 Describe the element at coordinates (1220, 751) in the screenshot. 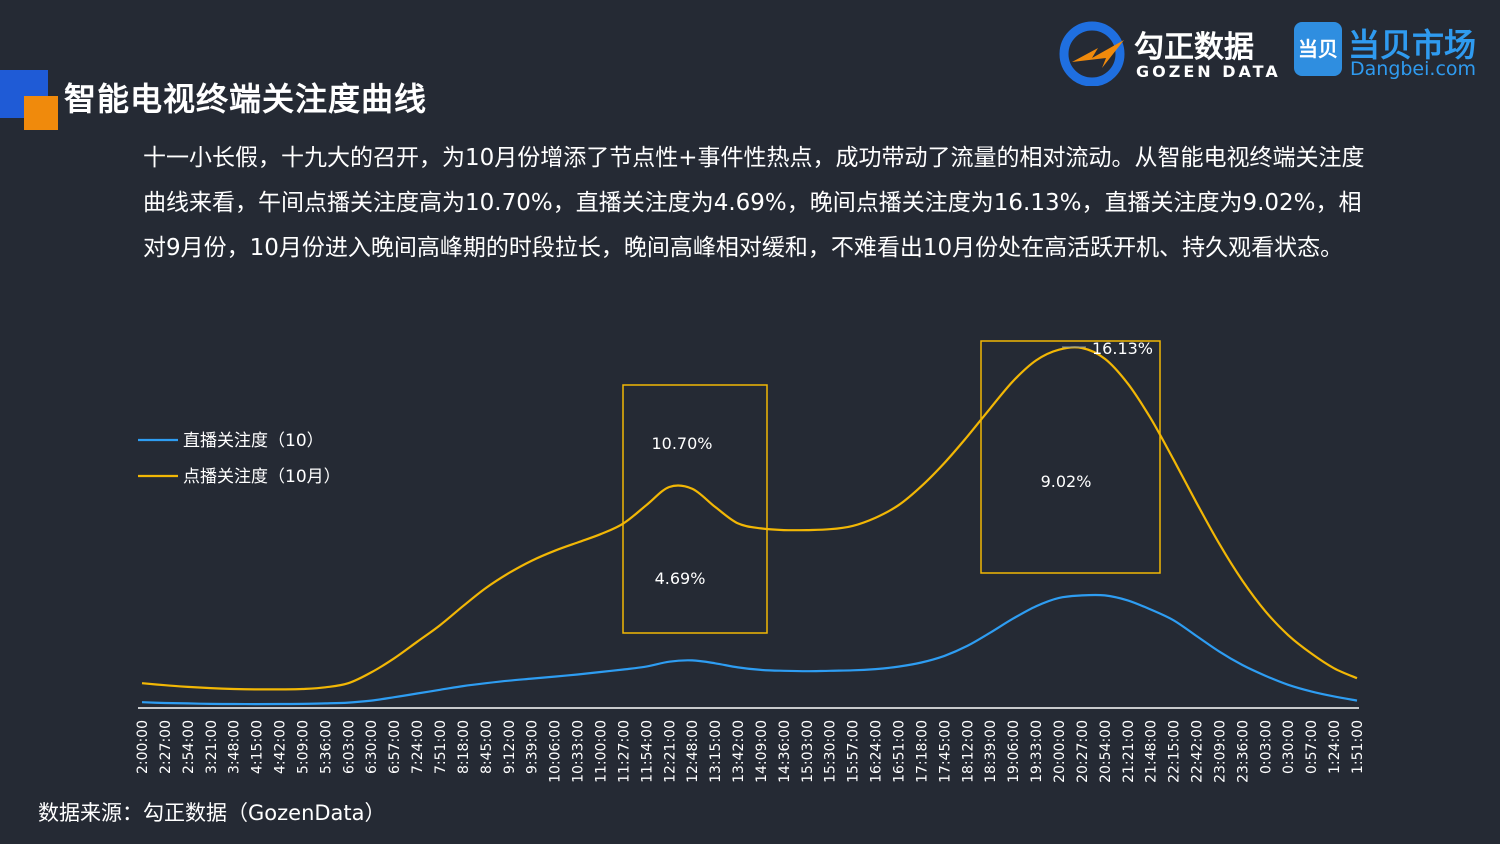

I see `x-tick-label: 23:09:00` at that location.